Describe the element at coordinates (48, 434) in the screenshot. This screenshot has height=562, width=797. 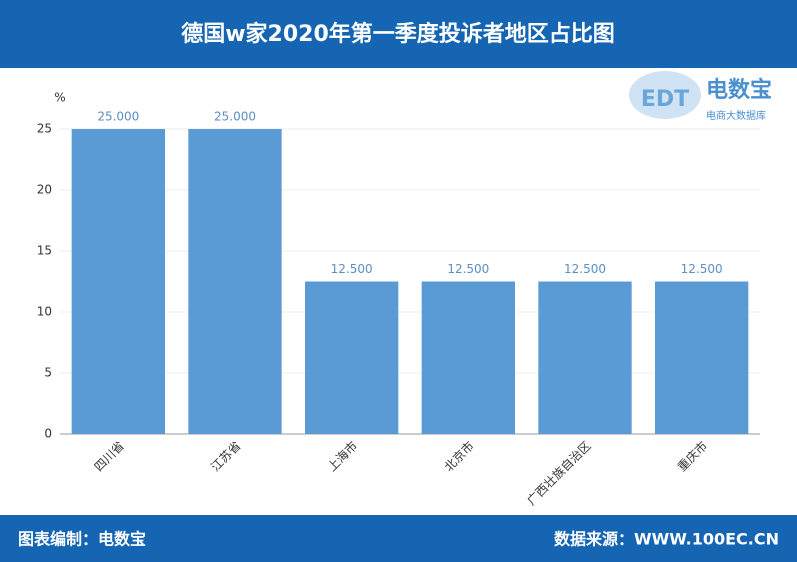
I see `y-tick-label: 0` at that location.